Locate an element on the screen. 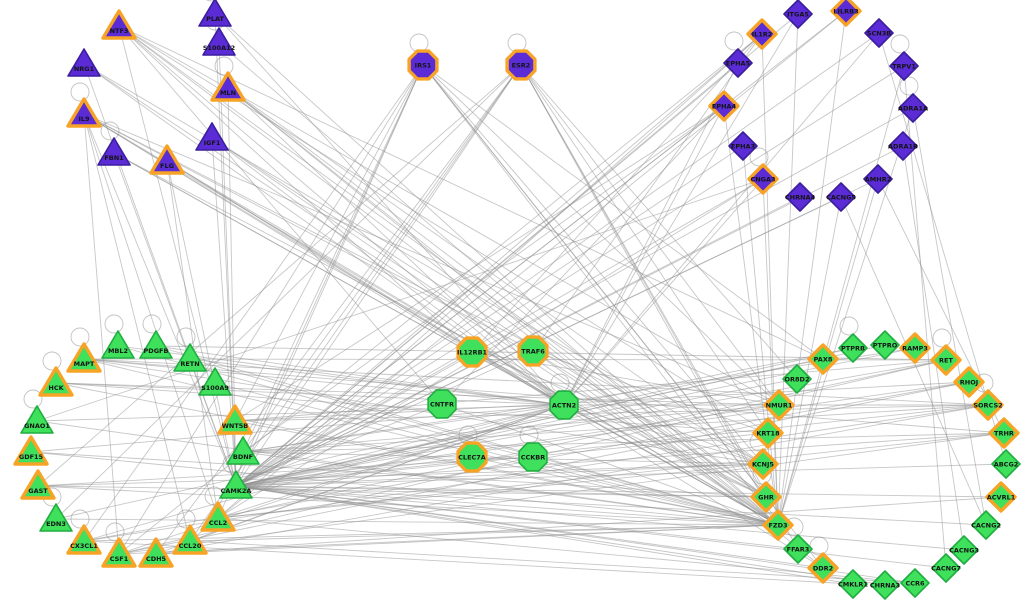 The image size is (1027, 600). node-shape-TRPV1 is located at coordinates (904, 66).